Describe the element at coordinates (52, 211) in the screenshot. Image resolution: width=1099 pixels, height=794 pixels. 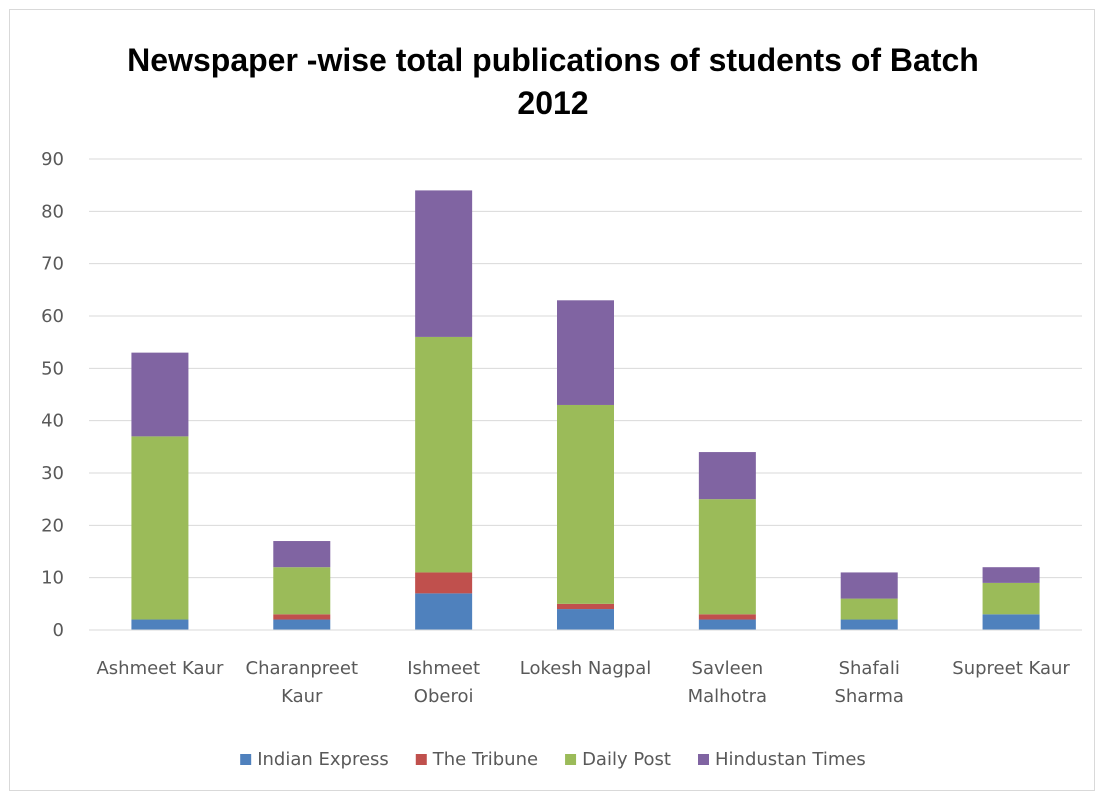
I see `y-tick-label: 80` at that location.